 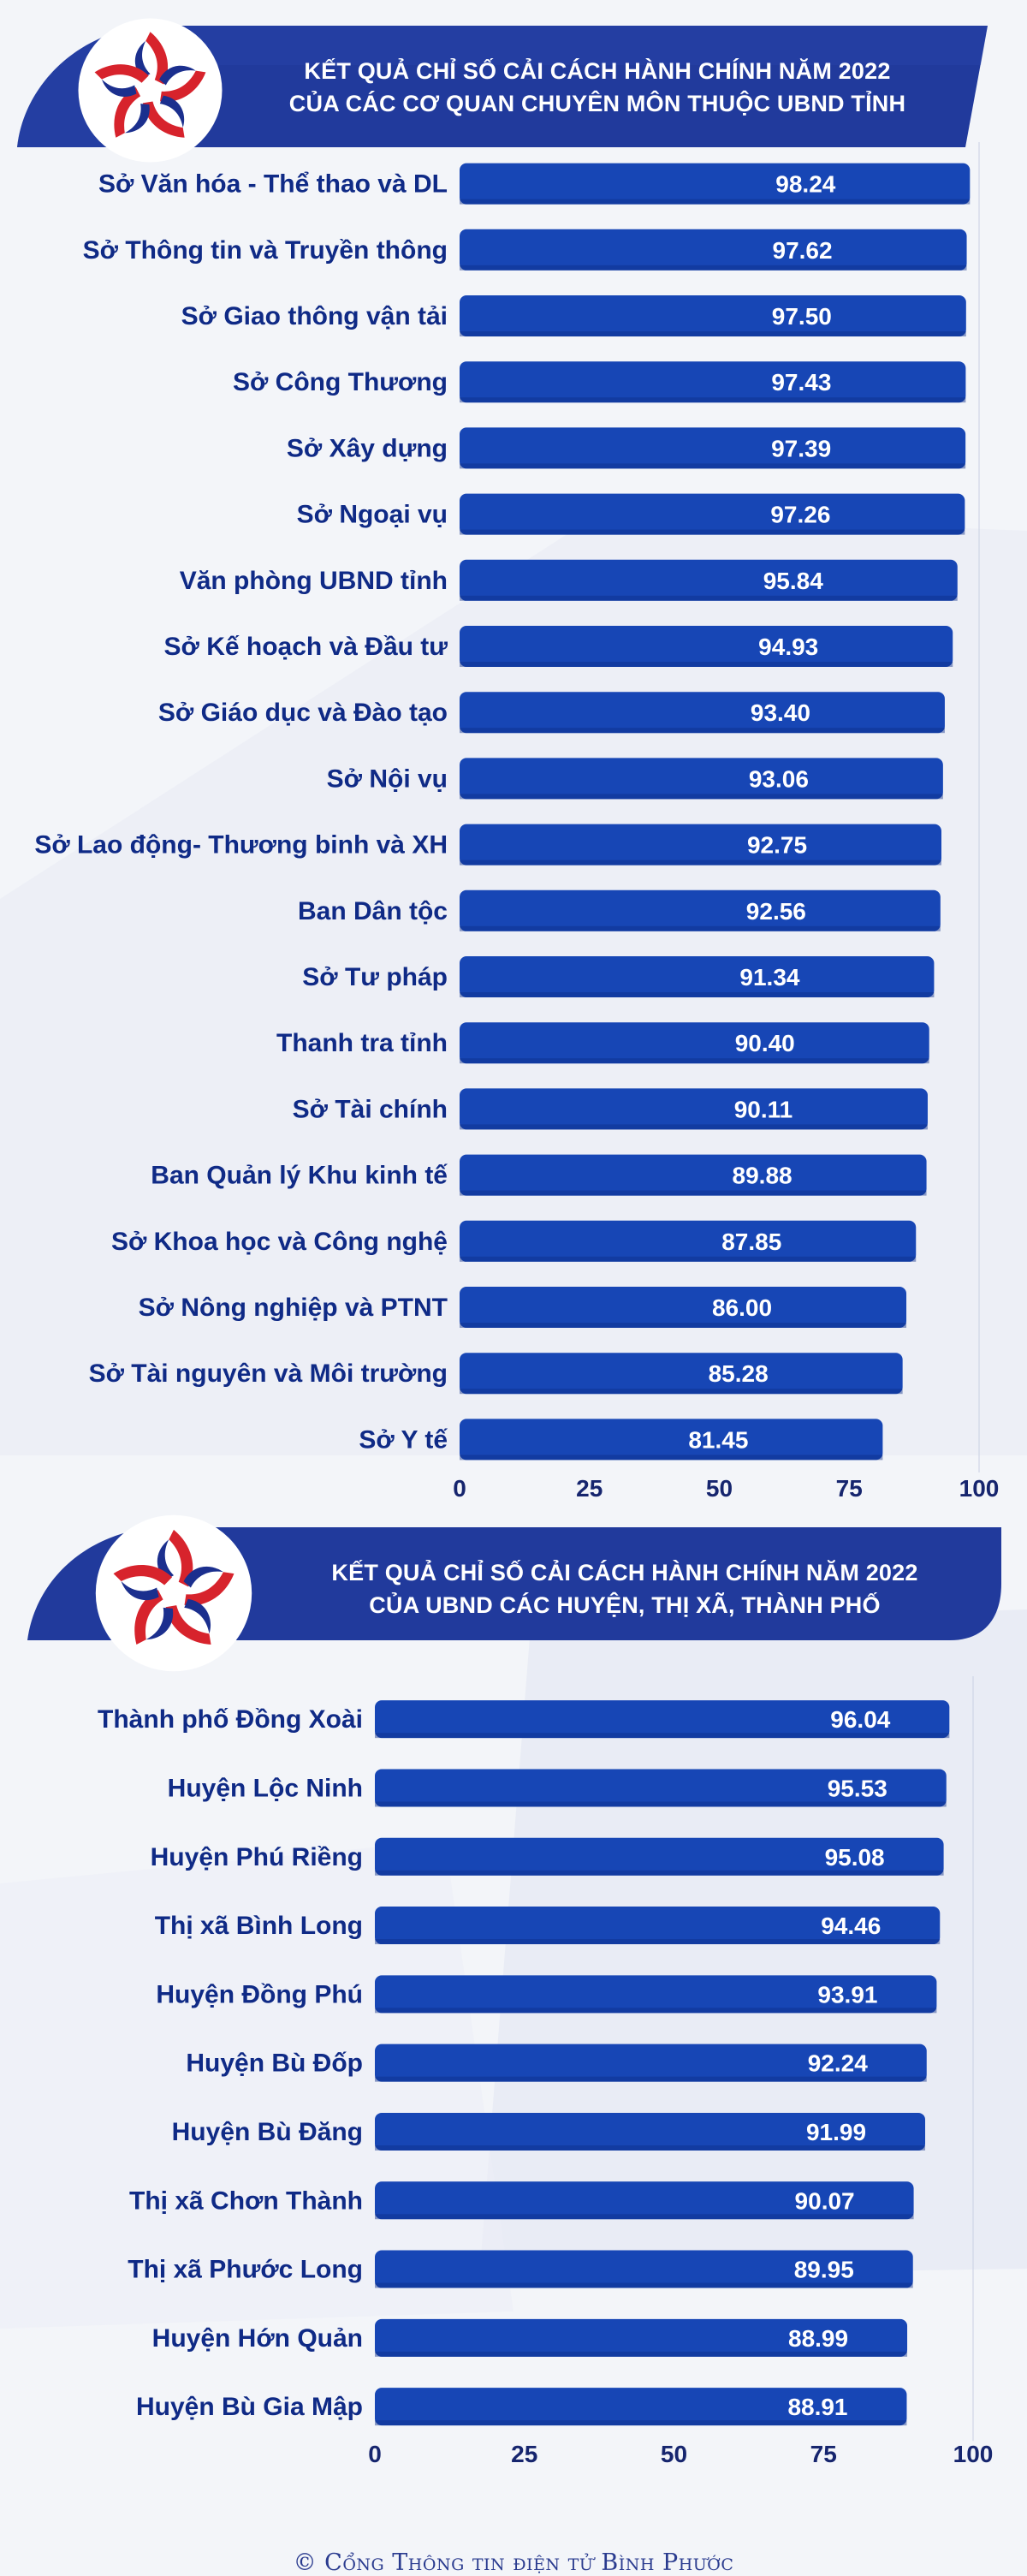 What do you see at coordinates (851, 1926) in the screenshot?
I see `district-value-label: 94.46` at bounding box center [851, 1926].